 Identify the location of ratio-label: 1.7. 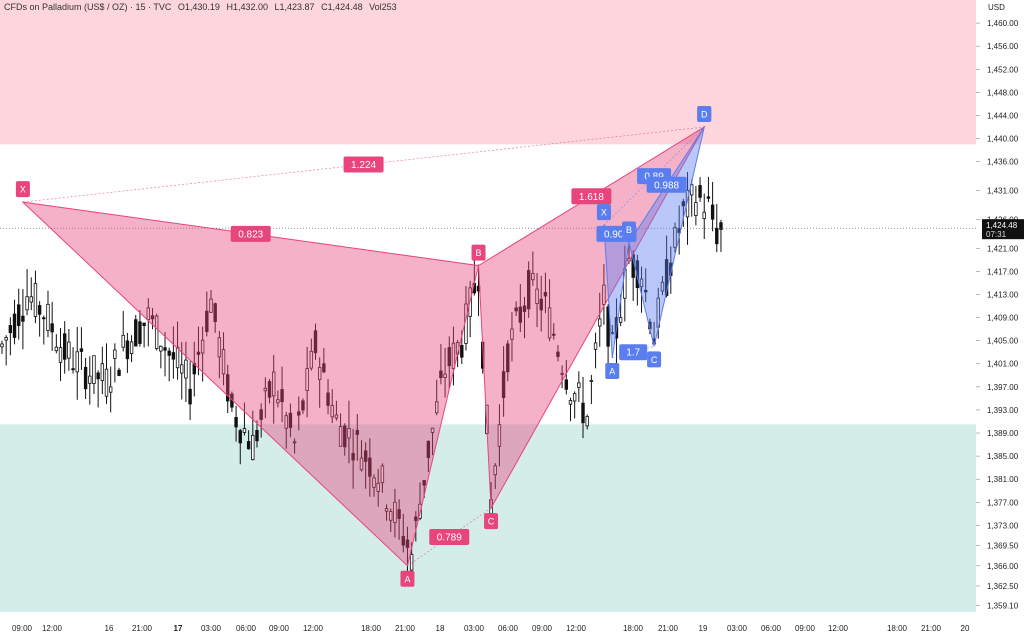
(633, 353).